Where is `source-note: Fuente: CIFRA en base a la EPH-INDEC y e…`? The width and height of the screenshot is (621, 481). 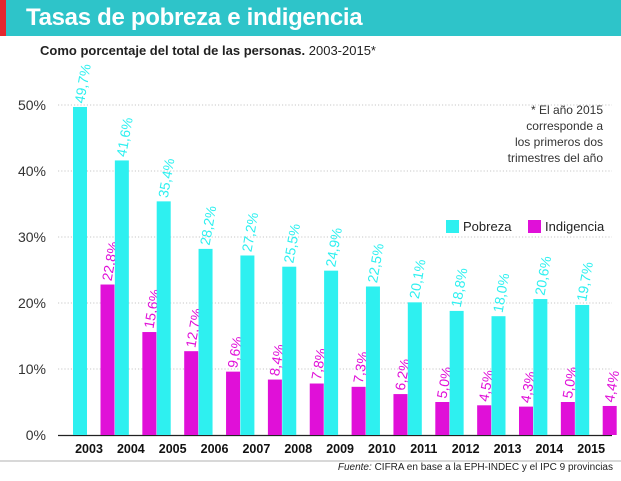
source-note: Fuente: CIFRA en base a la EPH-INDEC y e… is located at coordinates (475, 467).